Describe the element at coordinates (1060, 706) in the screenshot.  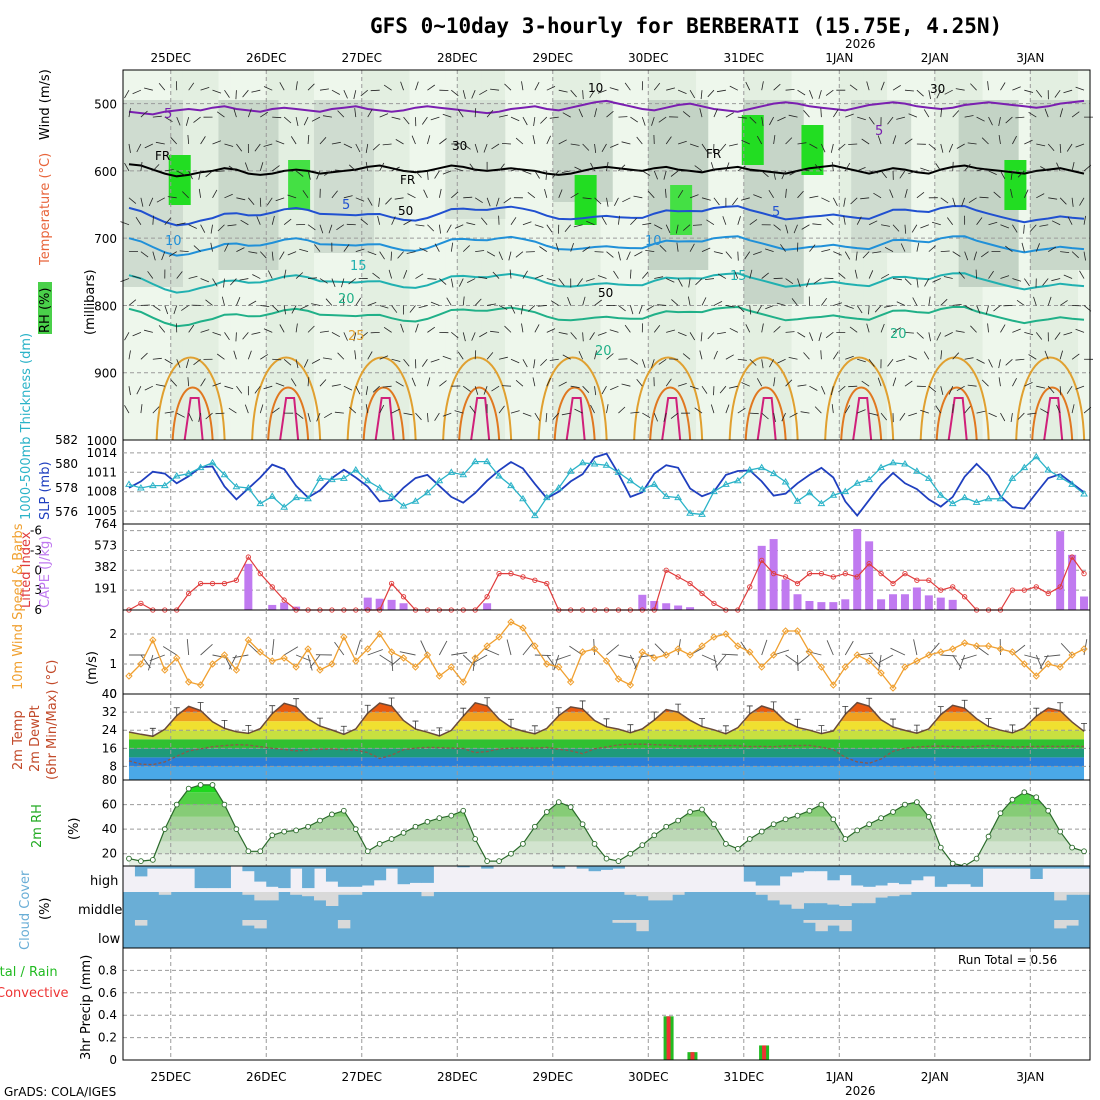
I see `temp-minmax-bar` at that location.